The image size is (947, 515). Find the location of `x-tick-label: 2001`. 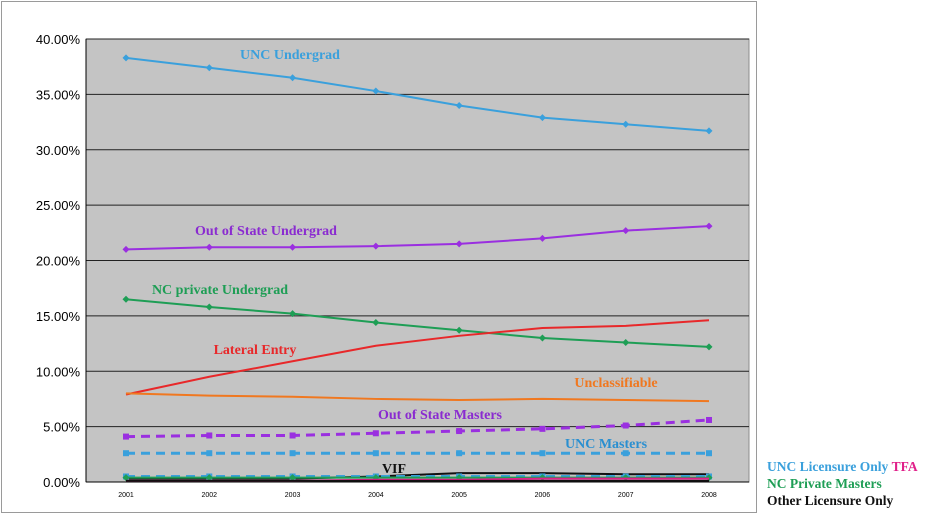

x-tick-label: 2001 is located at coordinates (126, 495).